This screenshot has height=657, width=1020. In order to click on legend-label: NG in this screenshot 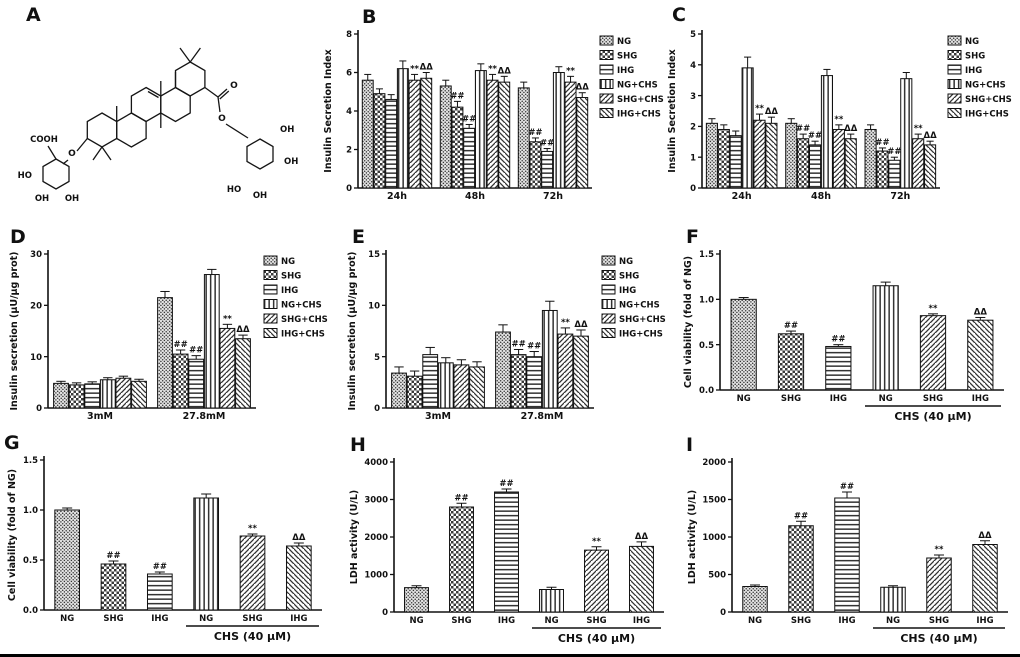, I will do `click(972, 42)`.